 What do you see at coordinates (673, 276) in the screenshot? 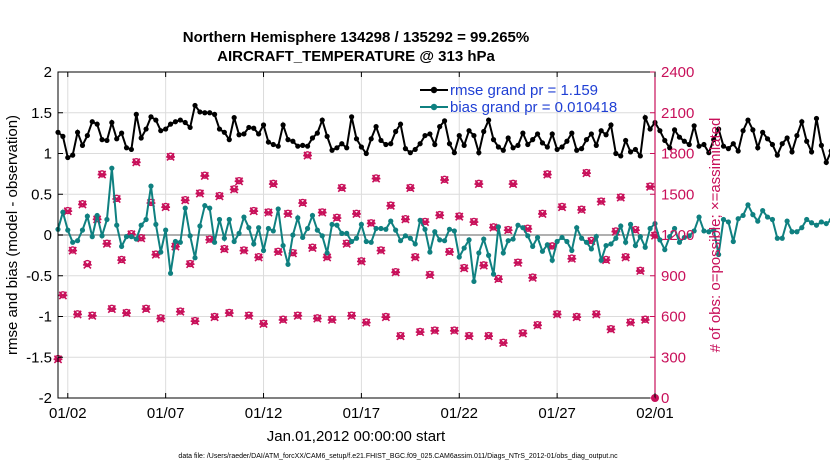
I see `y-tick-label-right: 900` at bounding box center [673, 276].